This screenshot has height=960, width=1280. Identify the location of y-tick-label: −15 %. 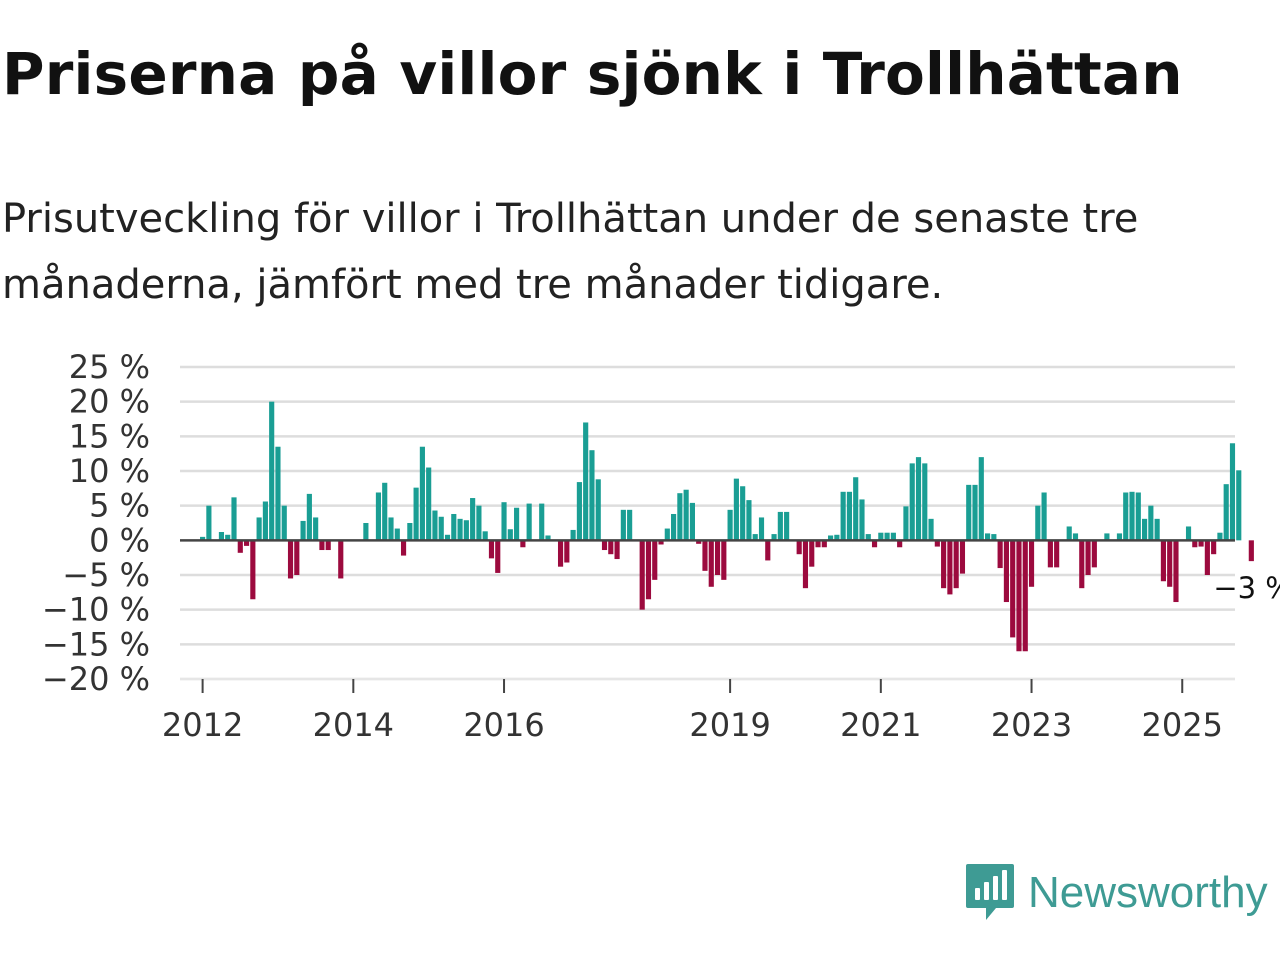
(96, 644).